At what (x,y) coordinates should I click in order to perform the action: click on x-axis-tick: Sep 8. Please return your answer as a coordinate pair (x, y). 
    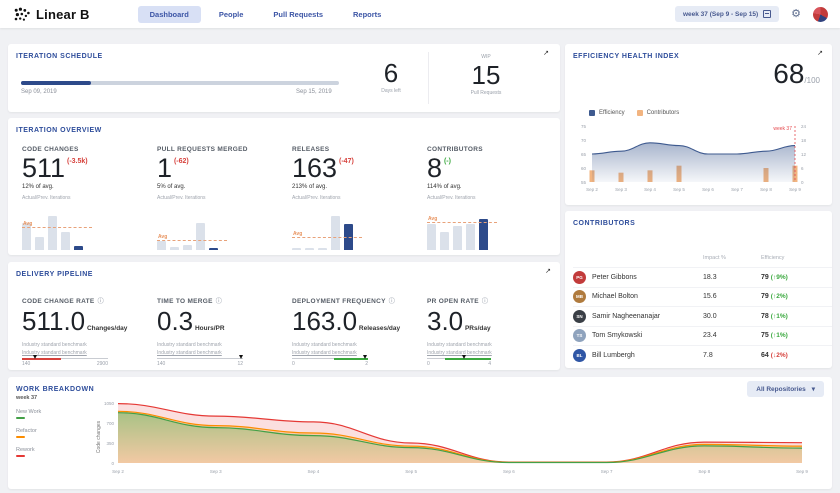
    Looking at the image, I should click on (766, 189).